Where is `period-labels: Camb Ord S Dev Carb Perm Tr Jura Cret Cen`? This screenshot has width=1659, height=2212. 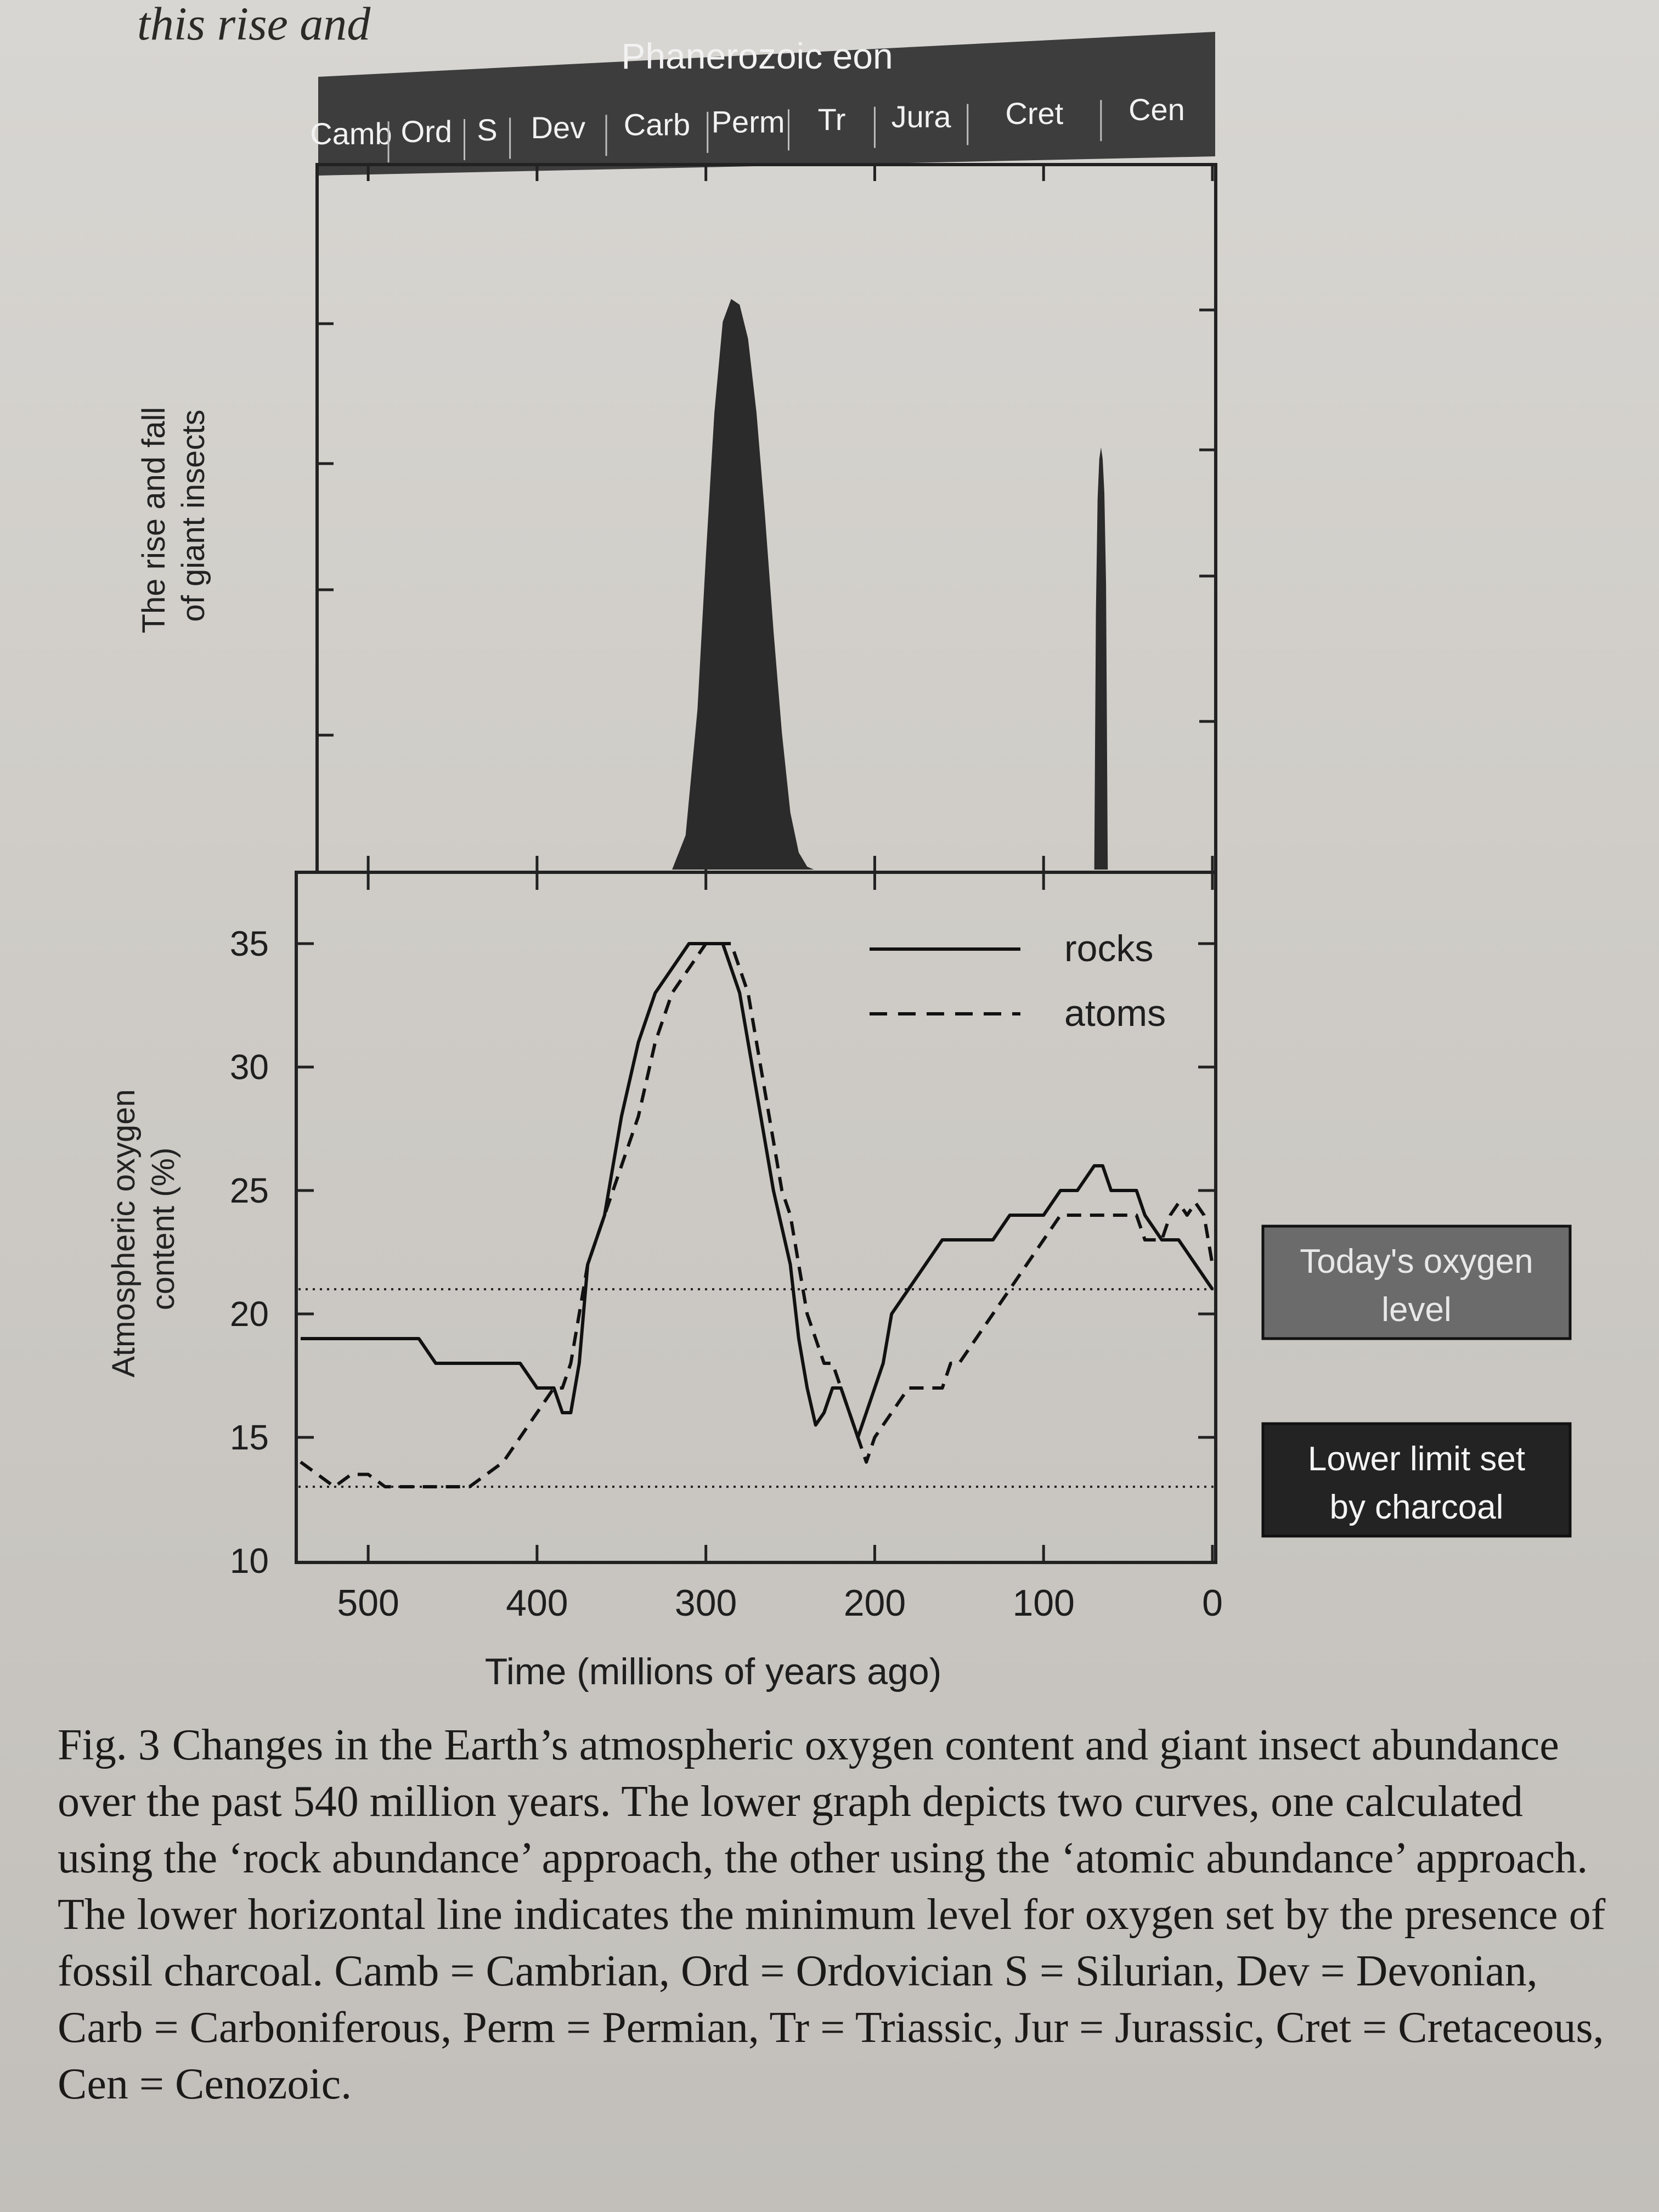 period-labels: Camb Ord S Dev Carb Perm Tr Jura Cret Cen is located at coordinates (747, 128).